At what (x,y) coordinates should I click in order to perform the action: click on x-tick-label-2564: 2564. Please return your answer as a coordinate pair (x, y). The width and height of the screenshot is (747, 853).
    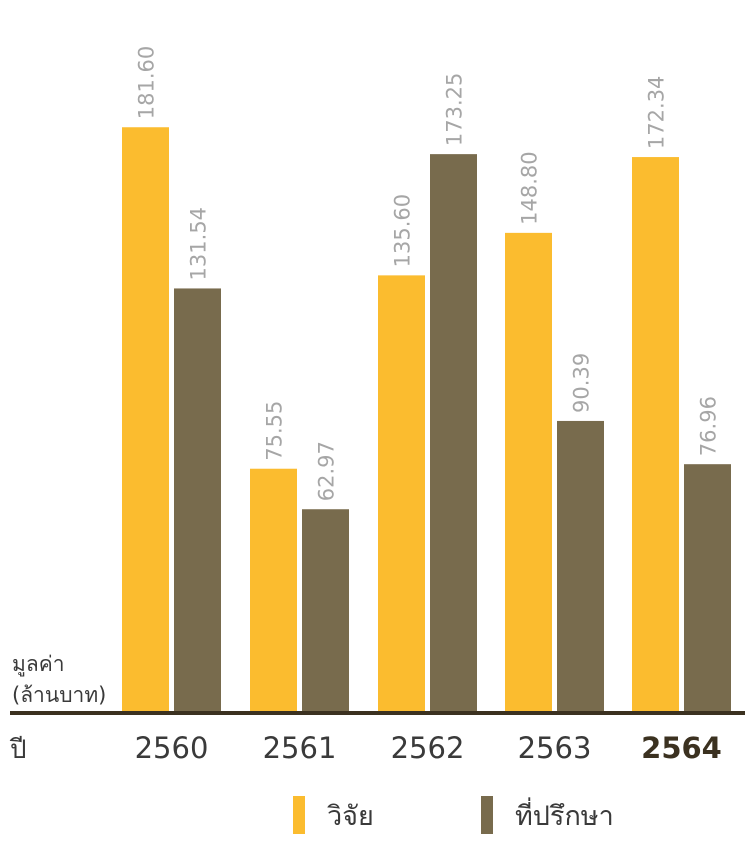
    Looking at the image, I should click on (681, 748).